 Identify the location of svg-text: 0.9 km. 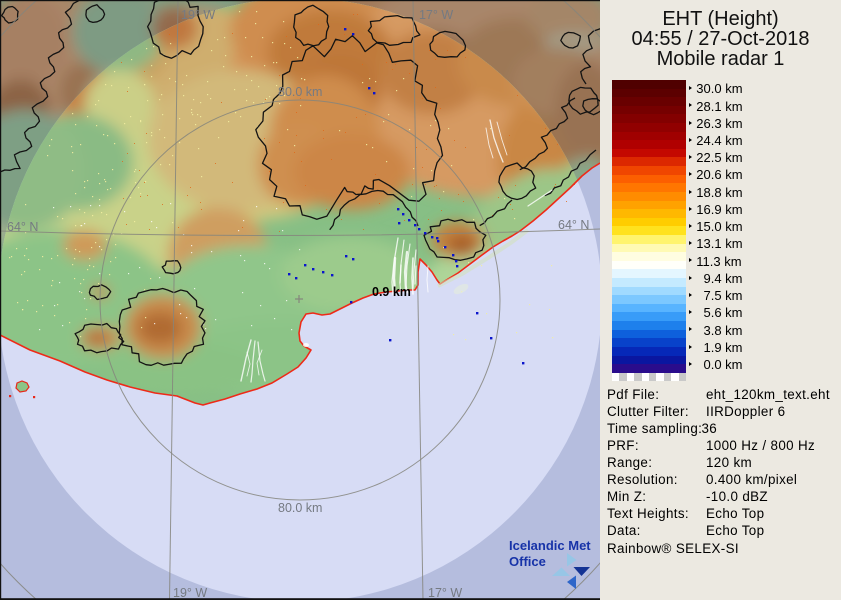
(391, 292).